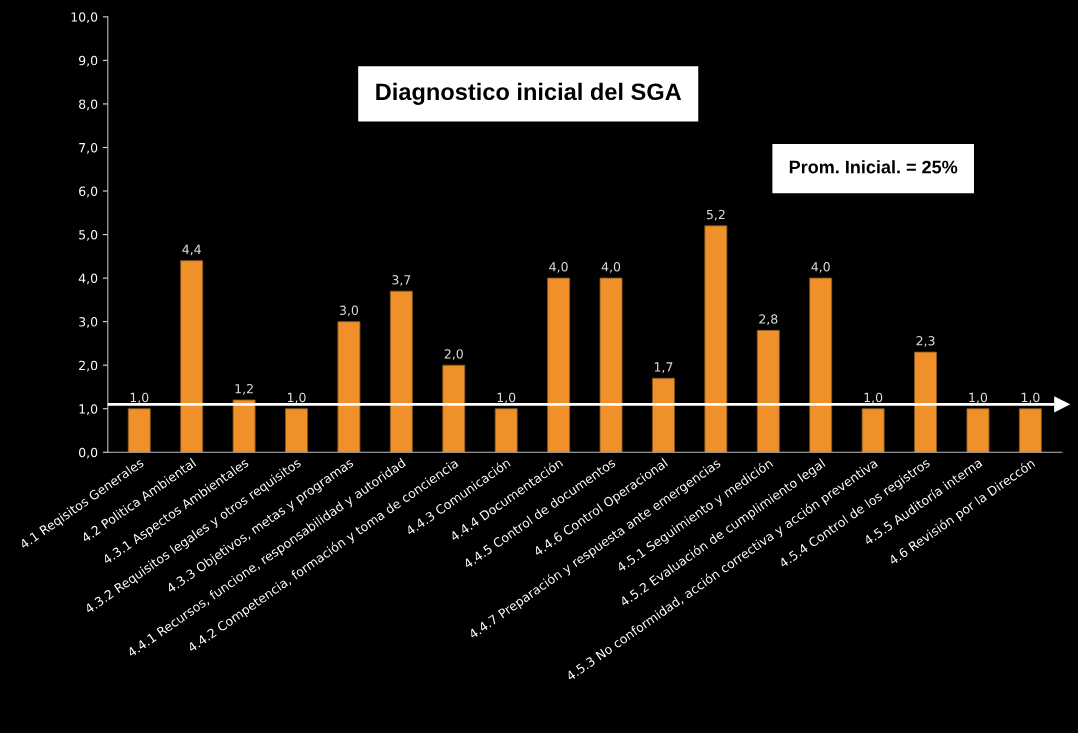 Image resolution: width=1078 pixels, height=733 pixels. What do you see at coordinates (401, 280) in the screenshot?
I see `data-label: 3,7` at bounding box center [401, 280].